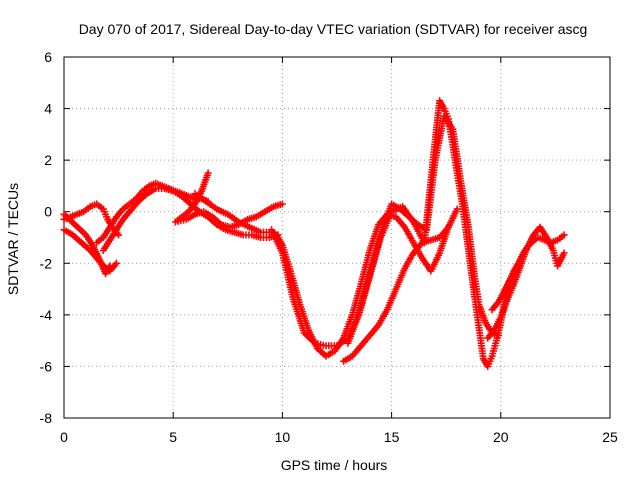 The height and width of the screenshot is (480, 640). I want to click on x-tick-label: 20, so click(501, 437).